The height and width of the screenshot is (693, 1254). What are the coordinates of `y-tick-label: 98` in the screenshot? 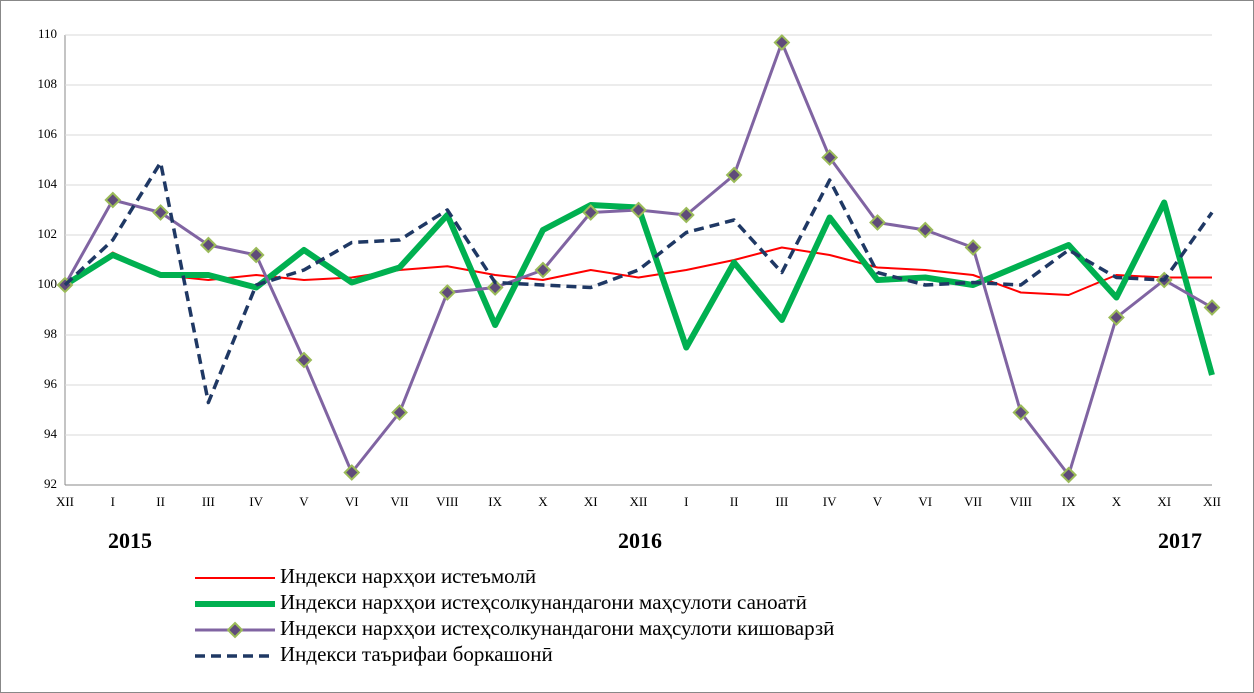 It's located at (50, 333).